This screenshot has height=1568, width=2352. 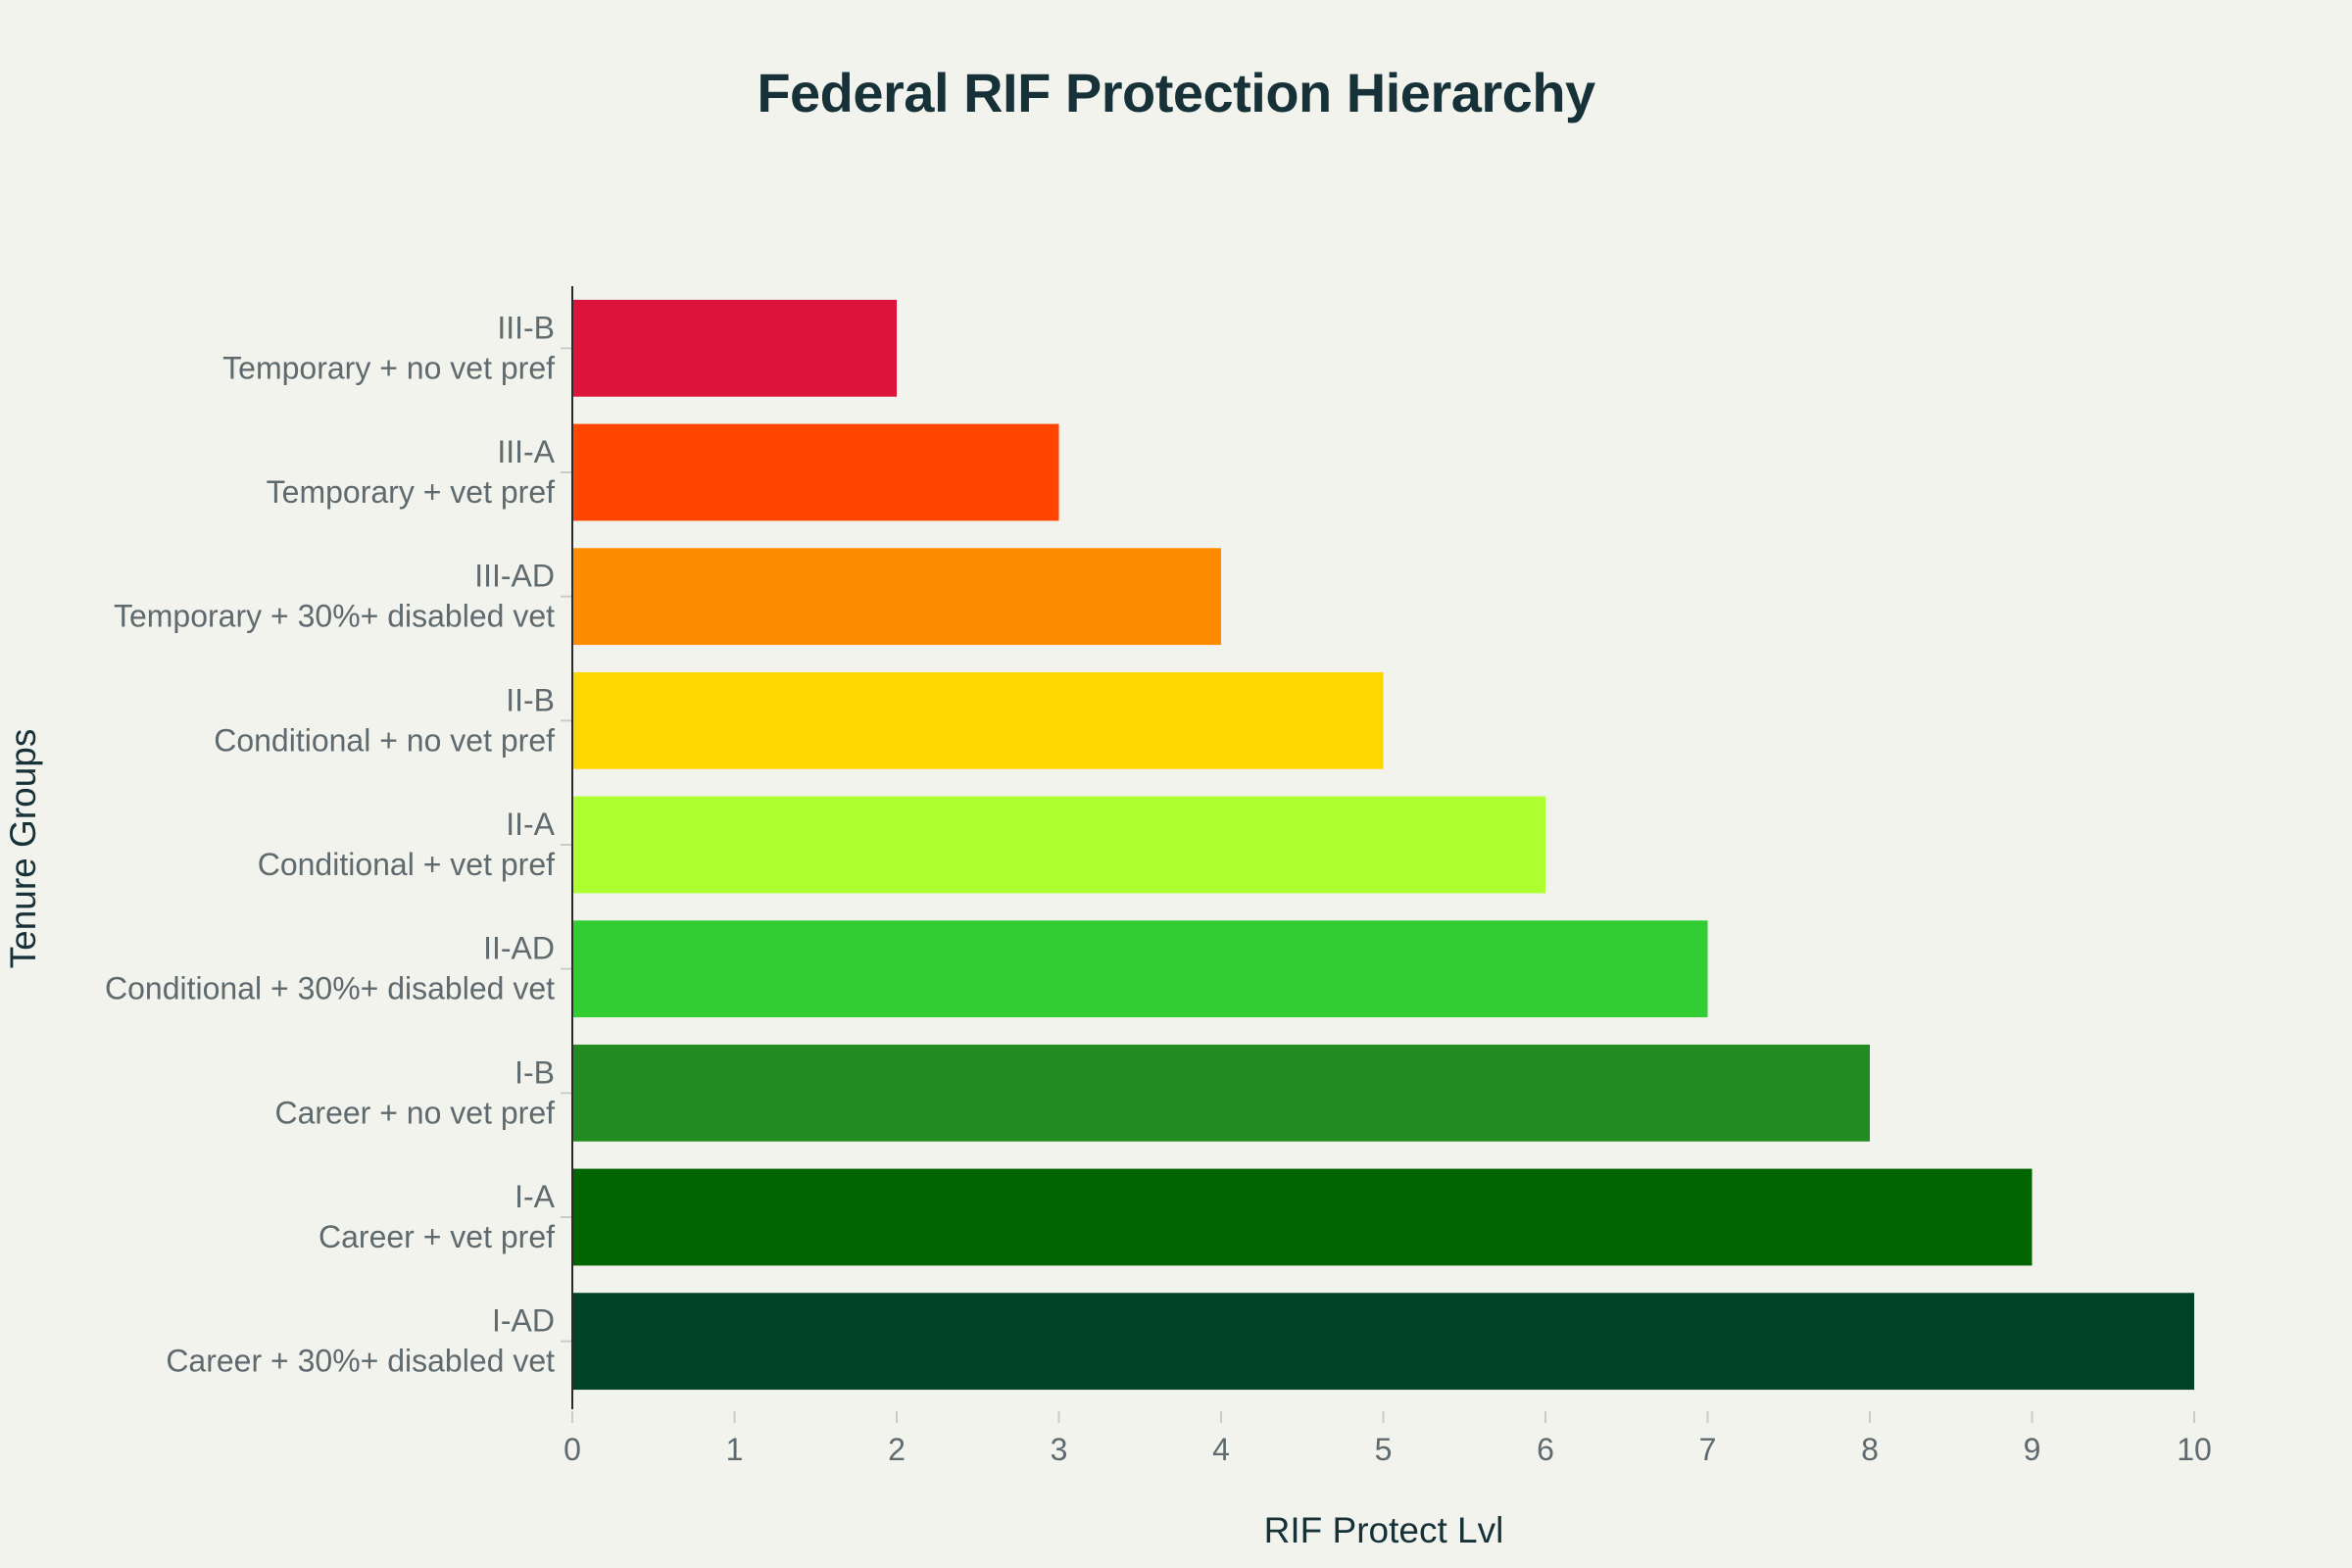 What do you see at coordinates (530, 824) in the screenshot?
I see `category-code-label: II-A` at bounding box center [530, 824].